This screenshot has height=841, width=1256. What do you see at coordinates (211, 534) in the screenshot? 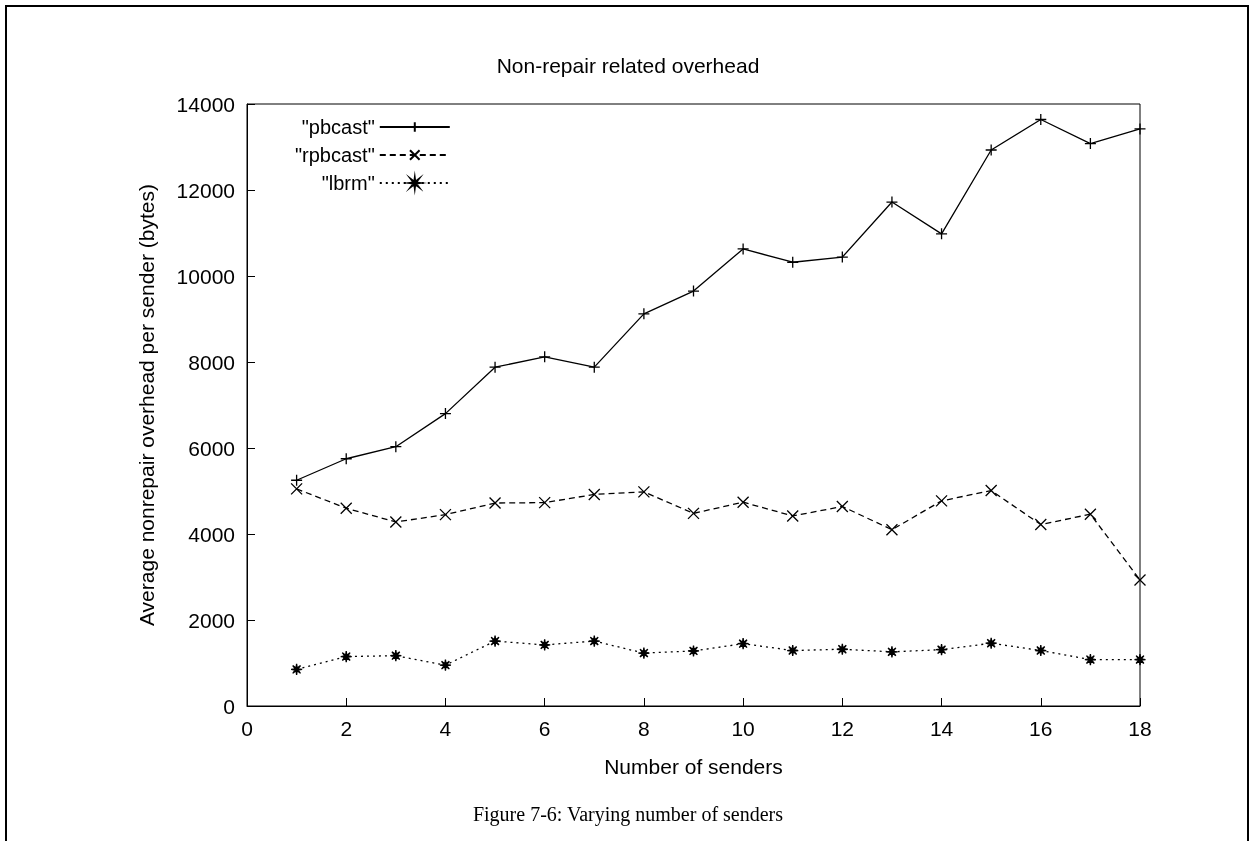
I see `y-tick-label: 4000` at bounding box center [211, 534].